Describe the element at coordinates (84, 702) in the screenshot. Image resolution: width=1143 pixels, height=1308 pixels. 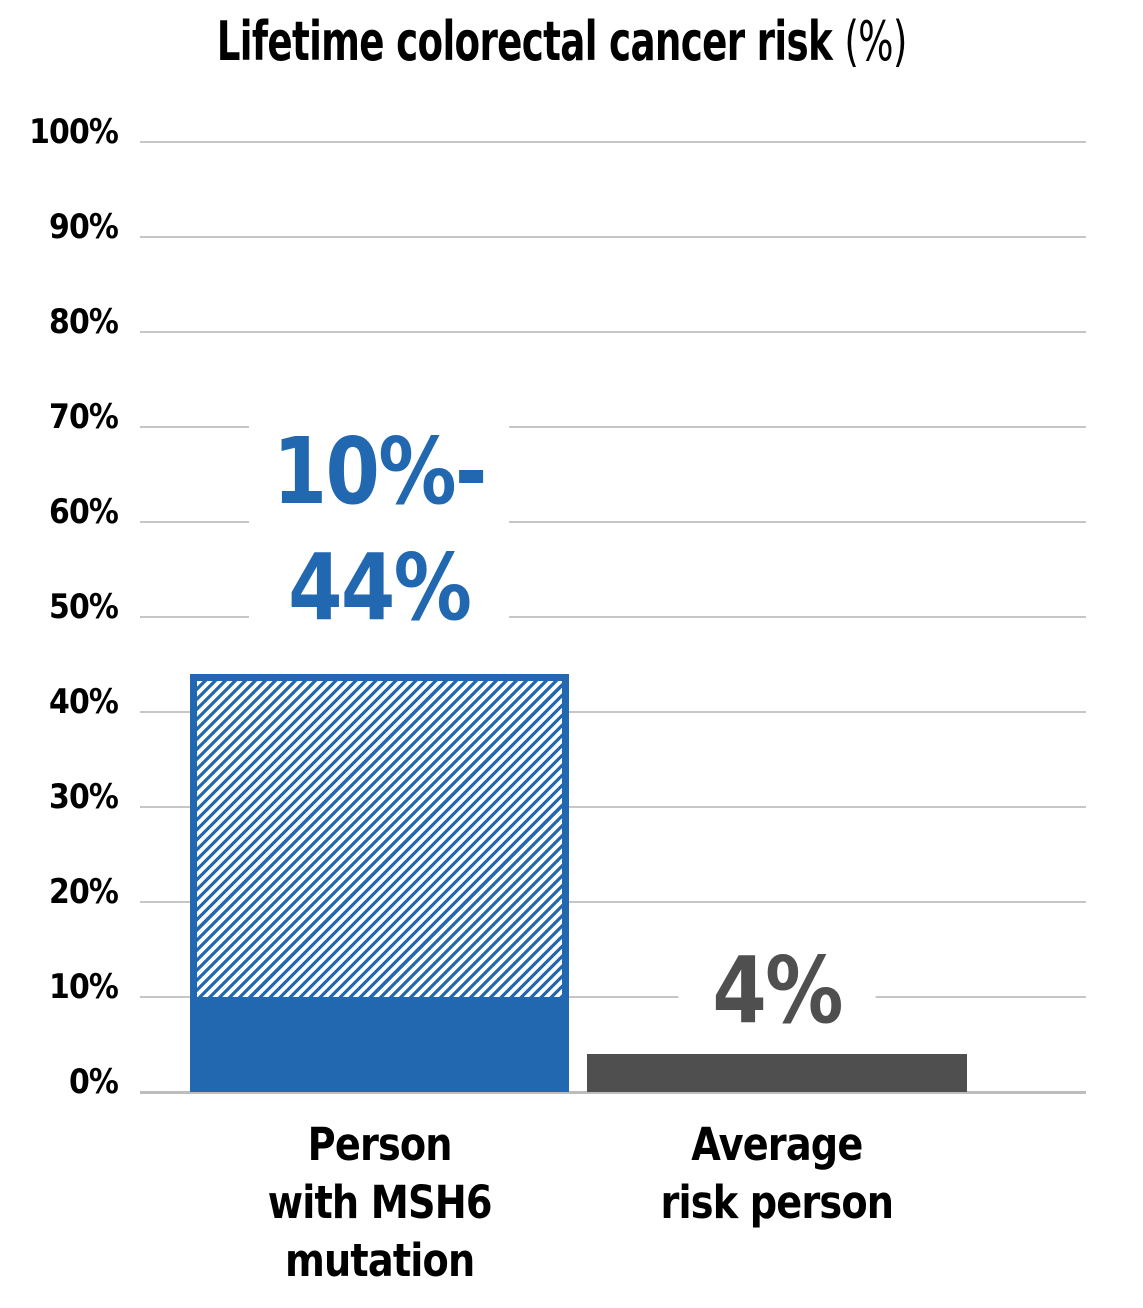
I see `y-tick-label: 40%` at that location.